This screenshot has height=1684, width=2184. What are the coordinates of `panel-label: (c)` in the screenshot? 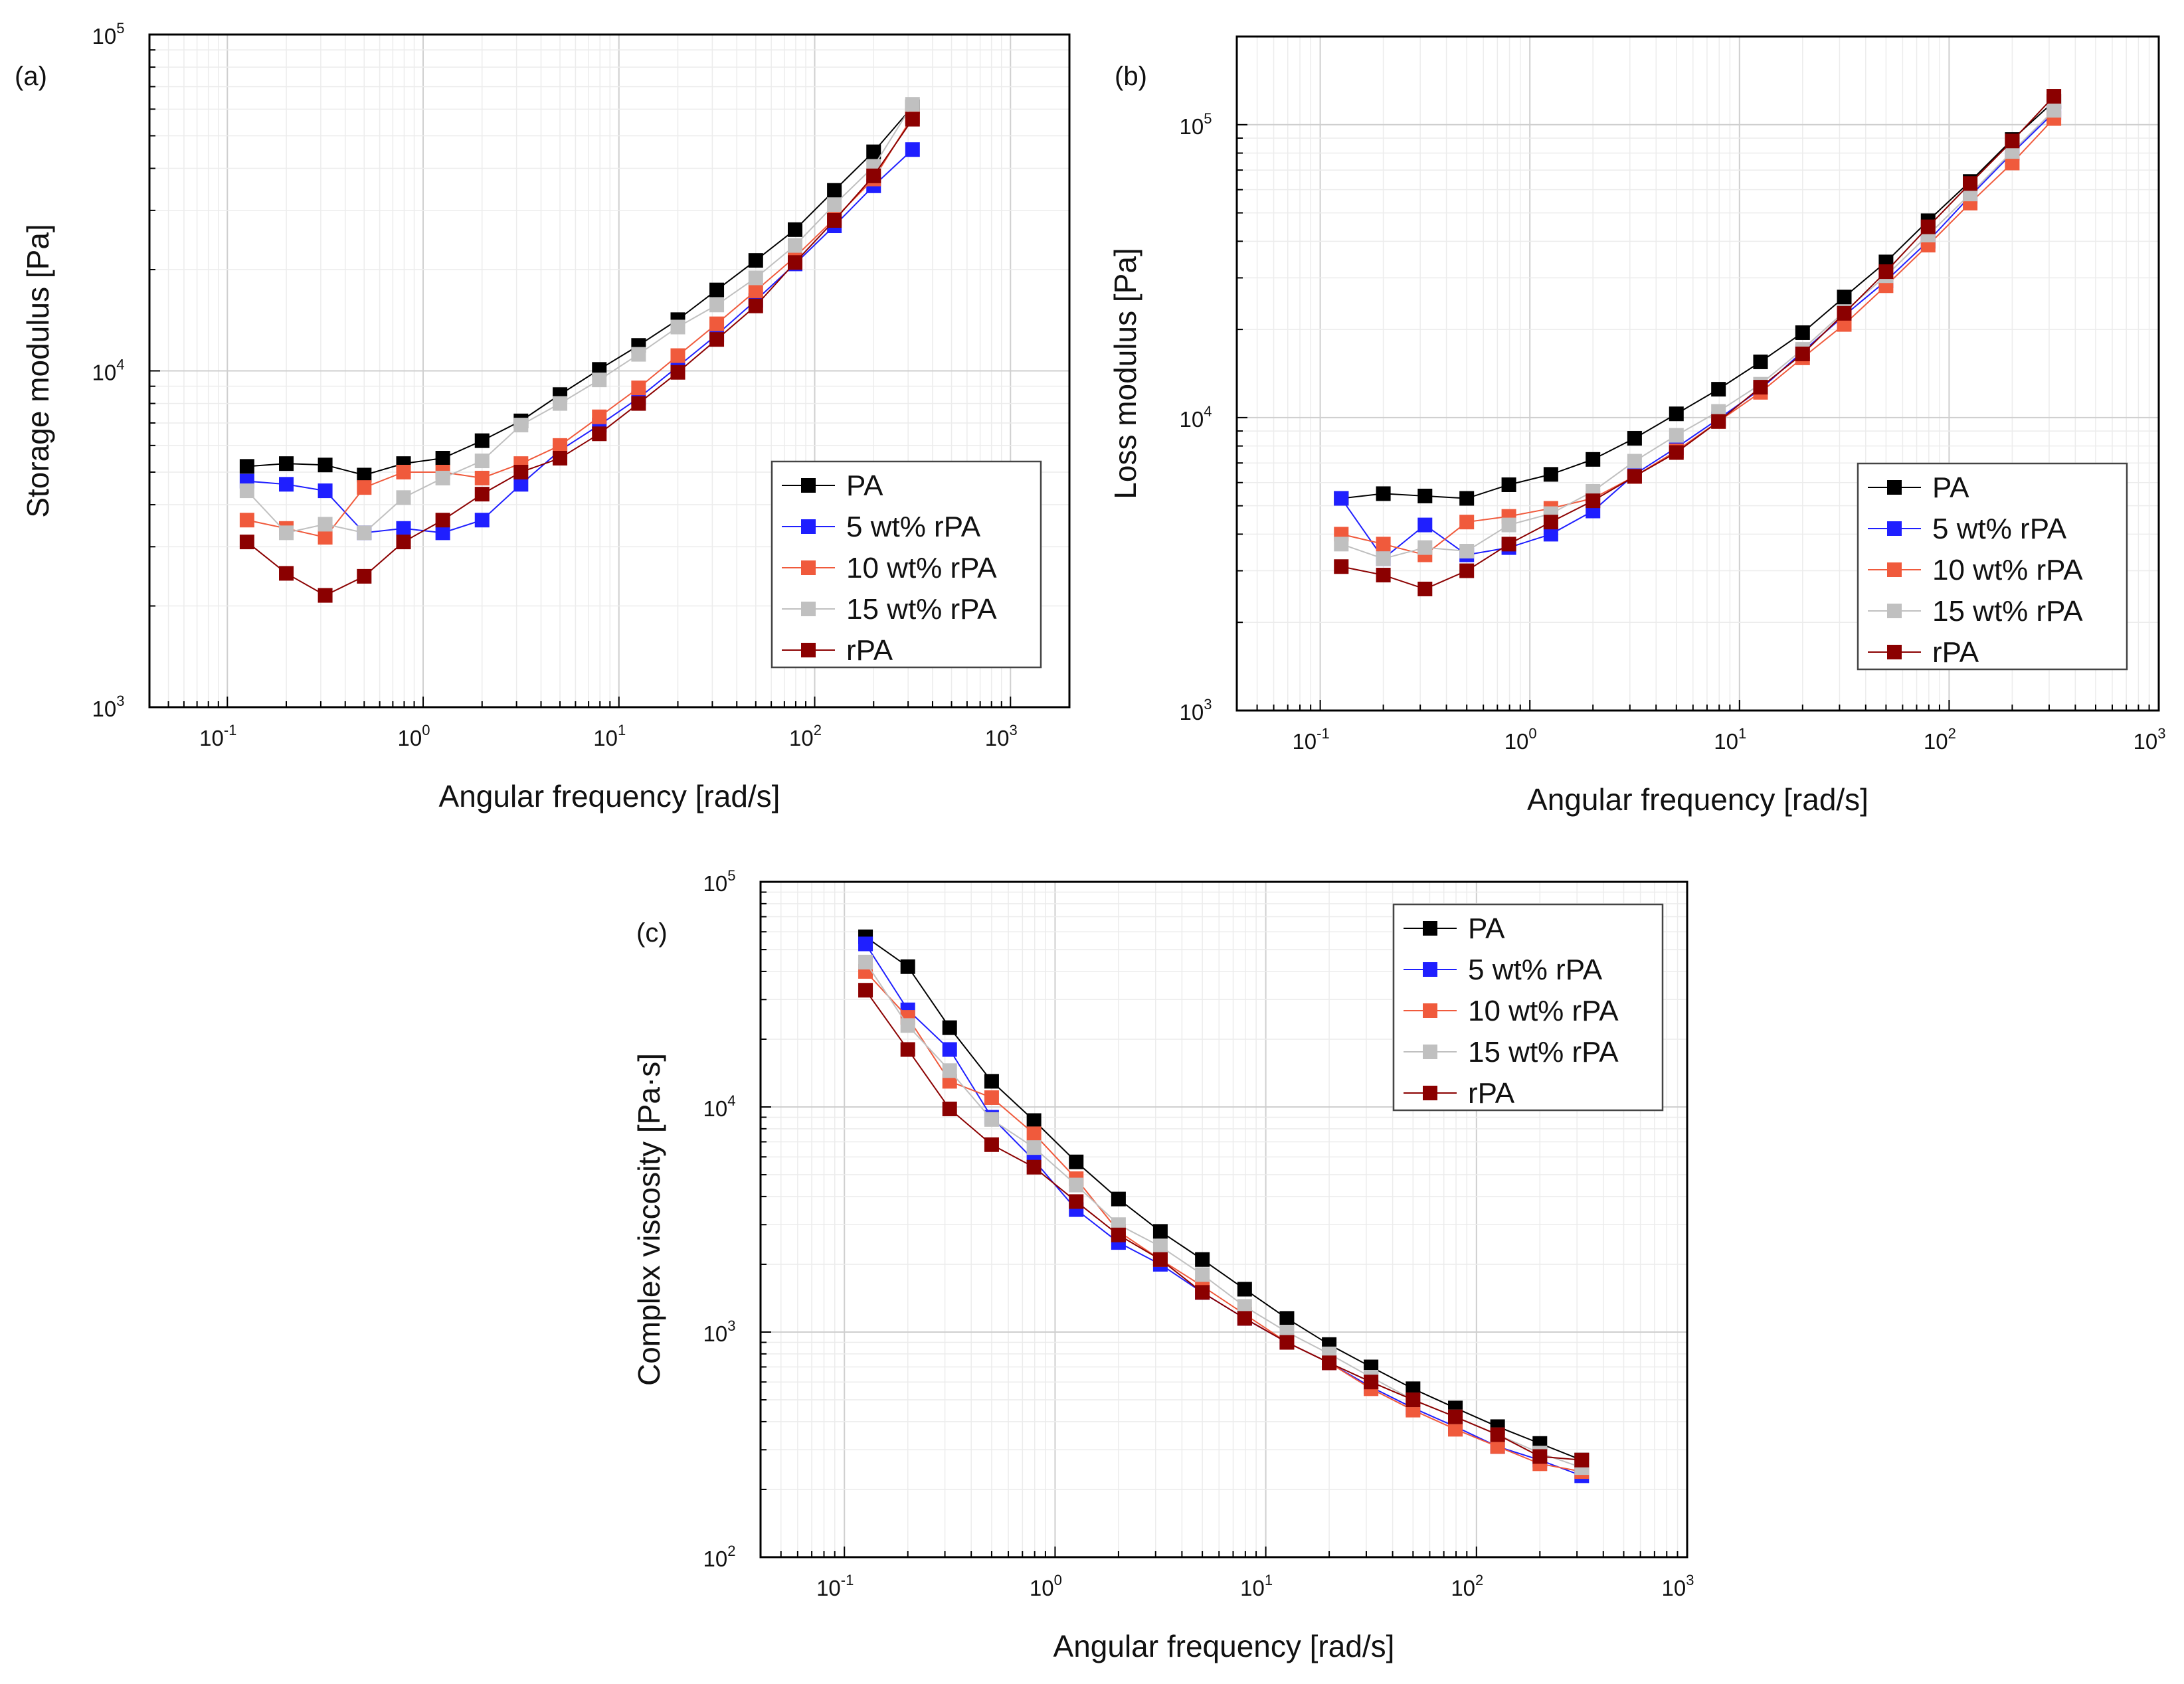 It's located at (652, 933).